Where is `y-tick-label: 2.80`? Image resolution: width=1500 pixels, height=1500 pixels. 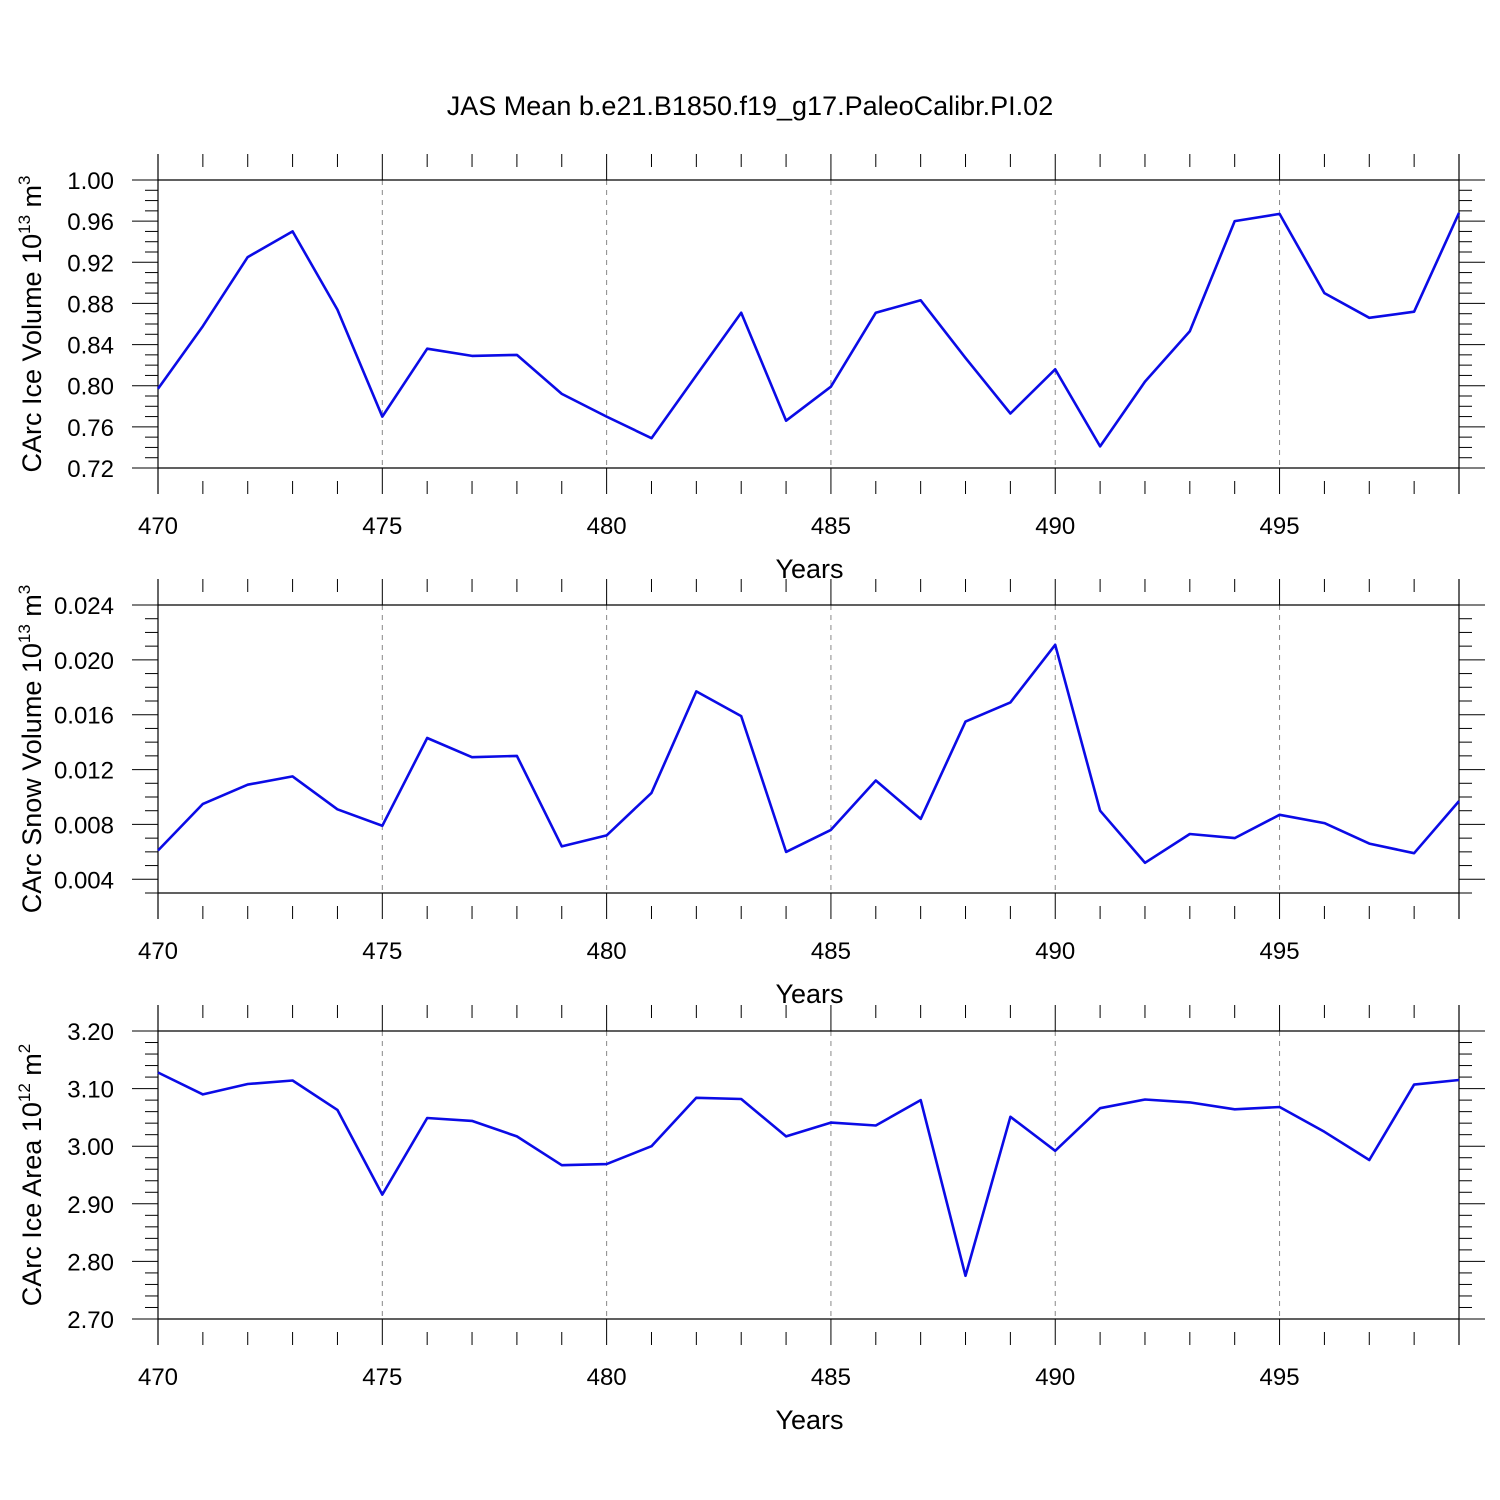 y-tick-label: 2.80 is located at coordinates (90, 1262).